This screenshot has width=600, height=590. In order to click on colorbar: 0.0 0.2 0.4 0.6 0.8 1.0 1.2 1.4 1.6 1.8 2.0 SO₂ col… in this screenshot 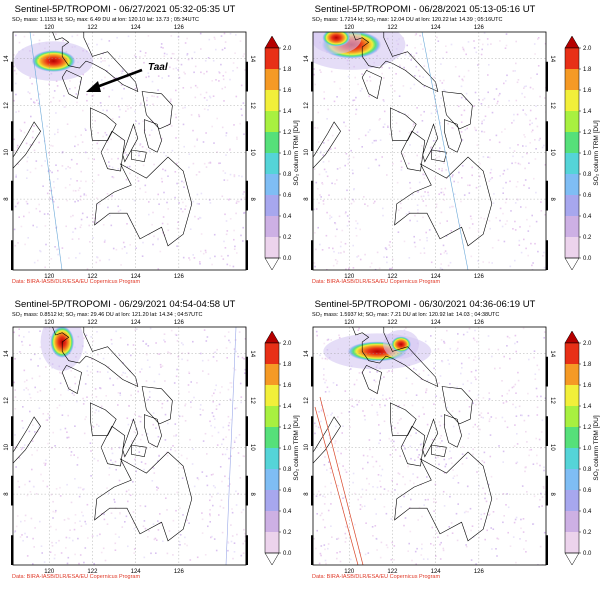, I will do `click(582, 153)`.